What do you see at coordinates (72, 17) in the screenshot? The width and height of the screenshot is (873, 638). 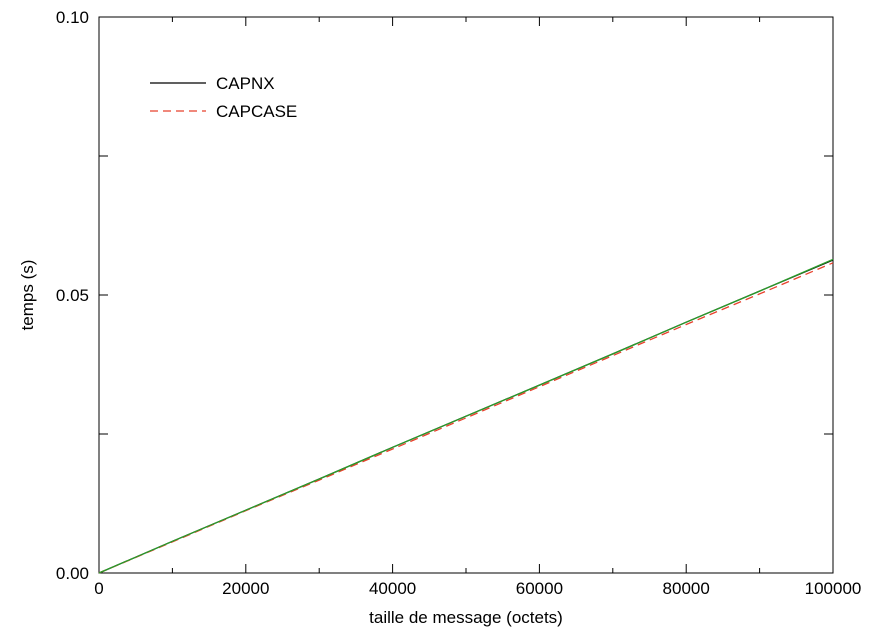 I see `y-tick-label: 0.10` at bounding box center [72, 17].